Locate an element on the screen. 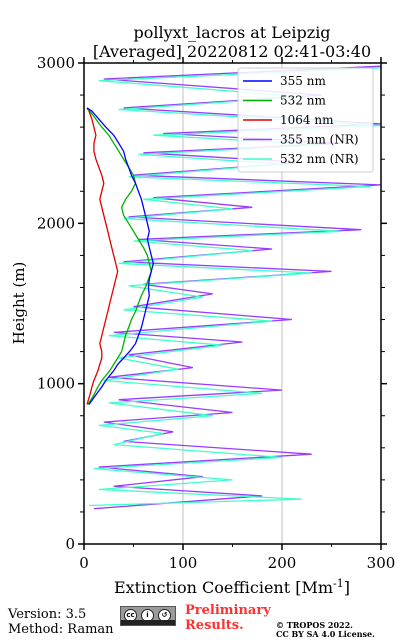  method-text: Method: Raman is located at coordinates (61, 629).